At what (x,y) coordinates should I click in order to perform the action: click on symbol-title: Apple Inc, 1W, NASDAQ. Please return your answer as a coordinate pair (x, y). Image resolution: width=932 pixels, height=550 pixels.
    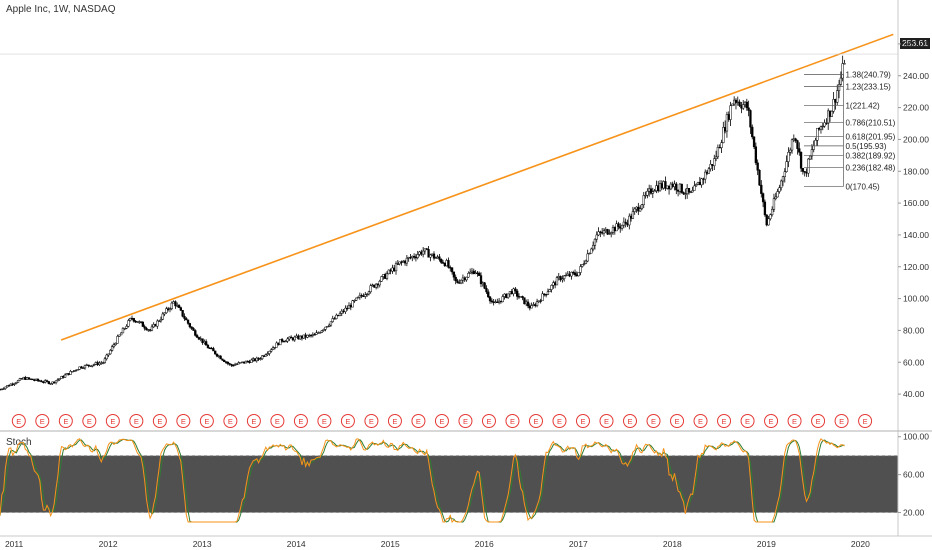
    Looking at the image, I should click on (61, 9).